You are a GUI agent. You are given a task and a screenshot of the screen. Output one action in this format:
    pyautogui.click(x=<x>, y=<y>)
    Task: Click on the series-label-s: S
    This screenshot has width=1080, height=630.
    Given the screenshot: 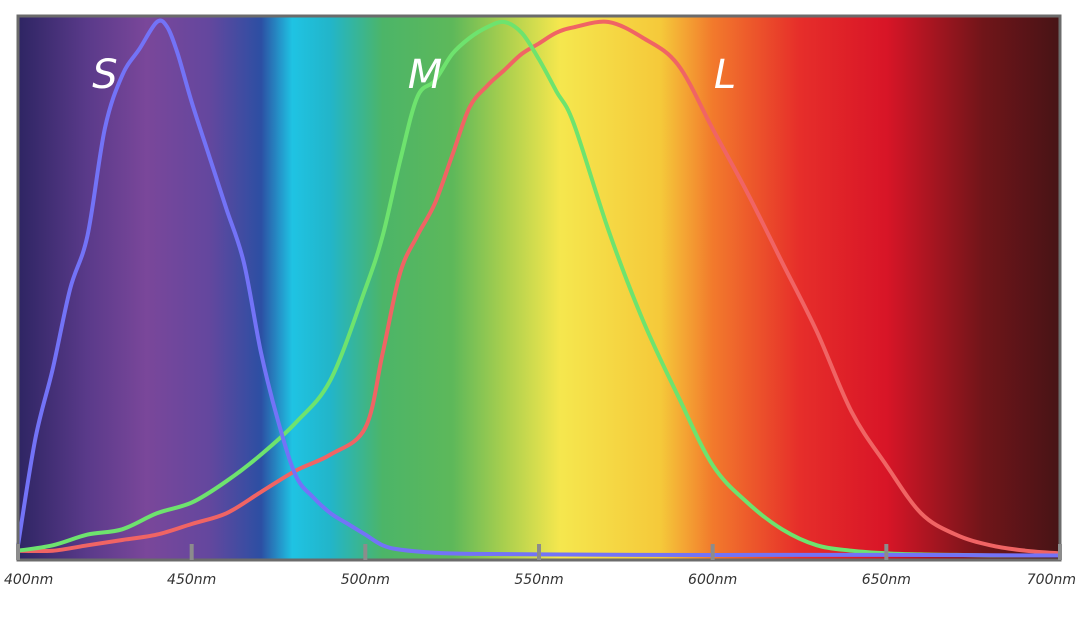 What is the action you would take?
    pyautogui.click(x=104, y=75)
    